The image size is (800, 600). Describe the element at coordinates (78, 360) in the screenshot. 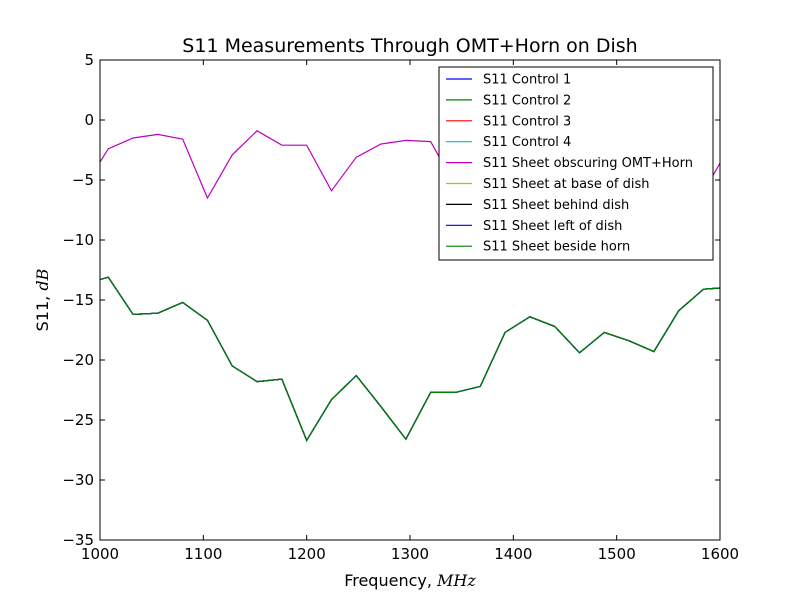

I see `y-tick-label: −20` at that location.